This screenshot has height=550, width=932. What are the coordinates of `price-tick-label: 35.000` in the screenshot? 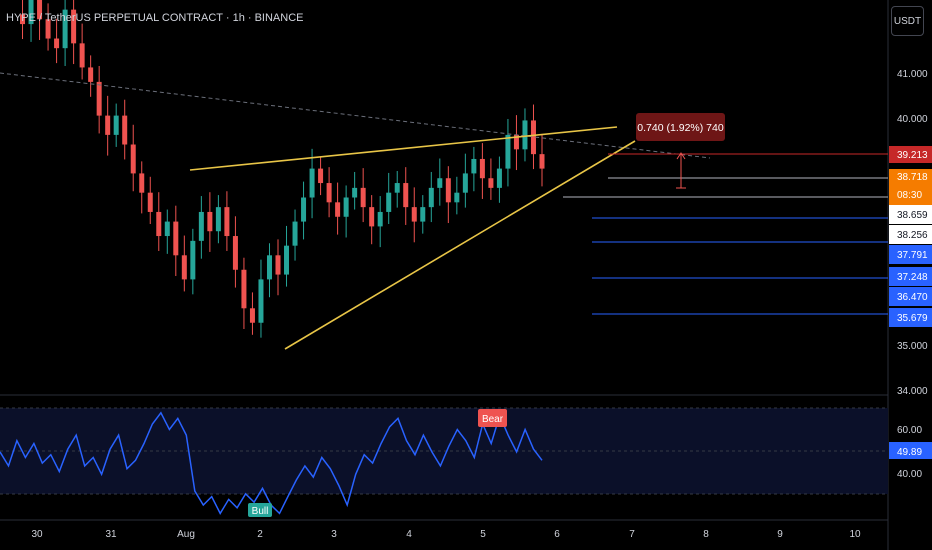 It's located at (912, 346).